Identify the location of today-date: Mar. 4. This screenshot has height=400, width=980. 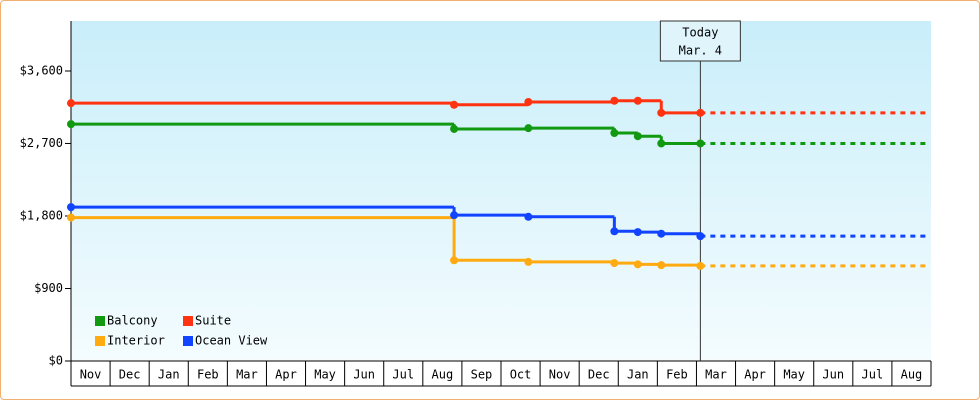
(700, 51).